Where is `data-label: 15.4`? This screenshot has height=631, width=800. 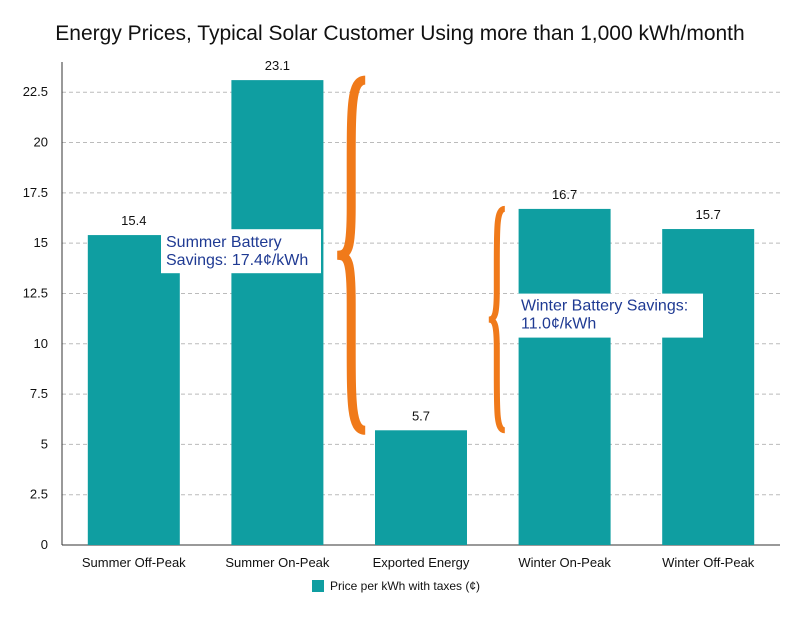
data-label: 15.4 is located at coordinates (133, 220).